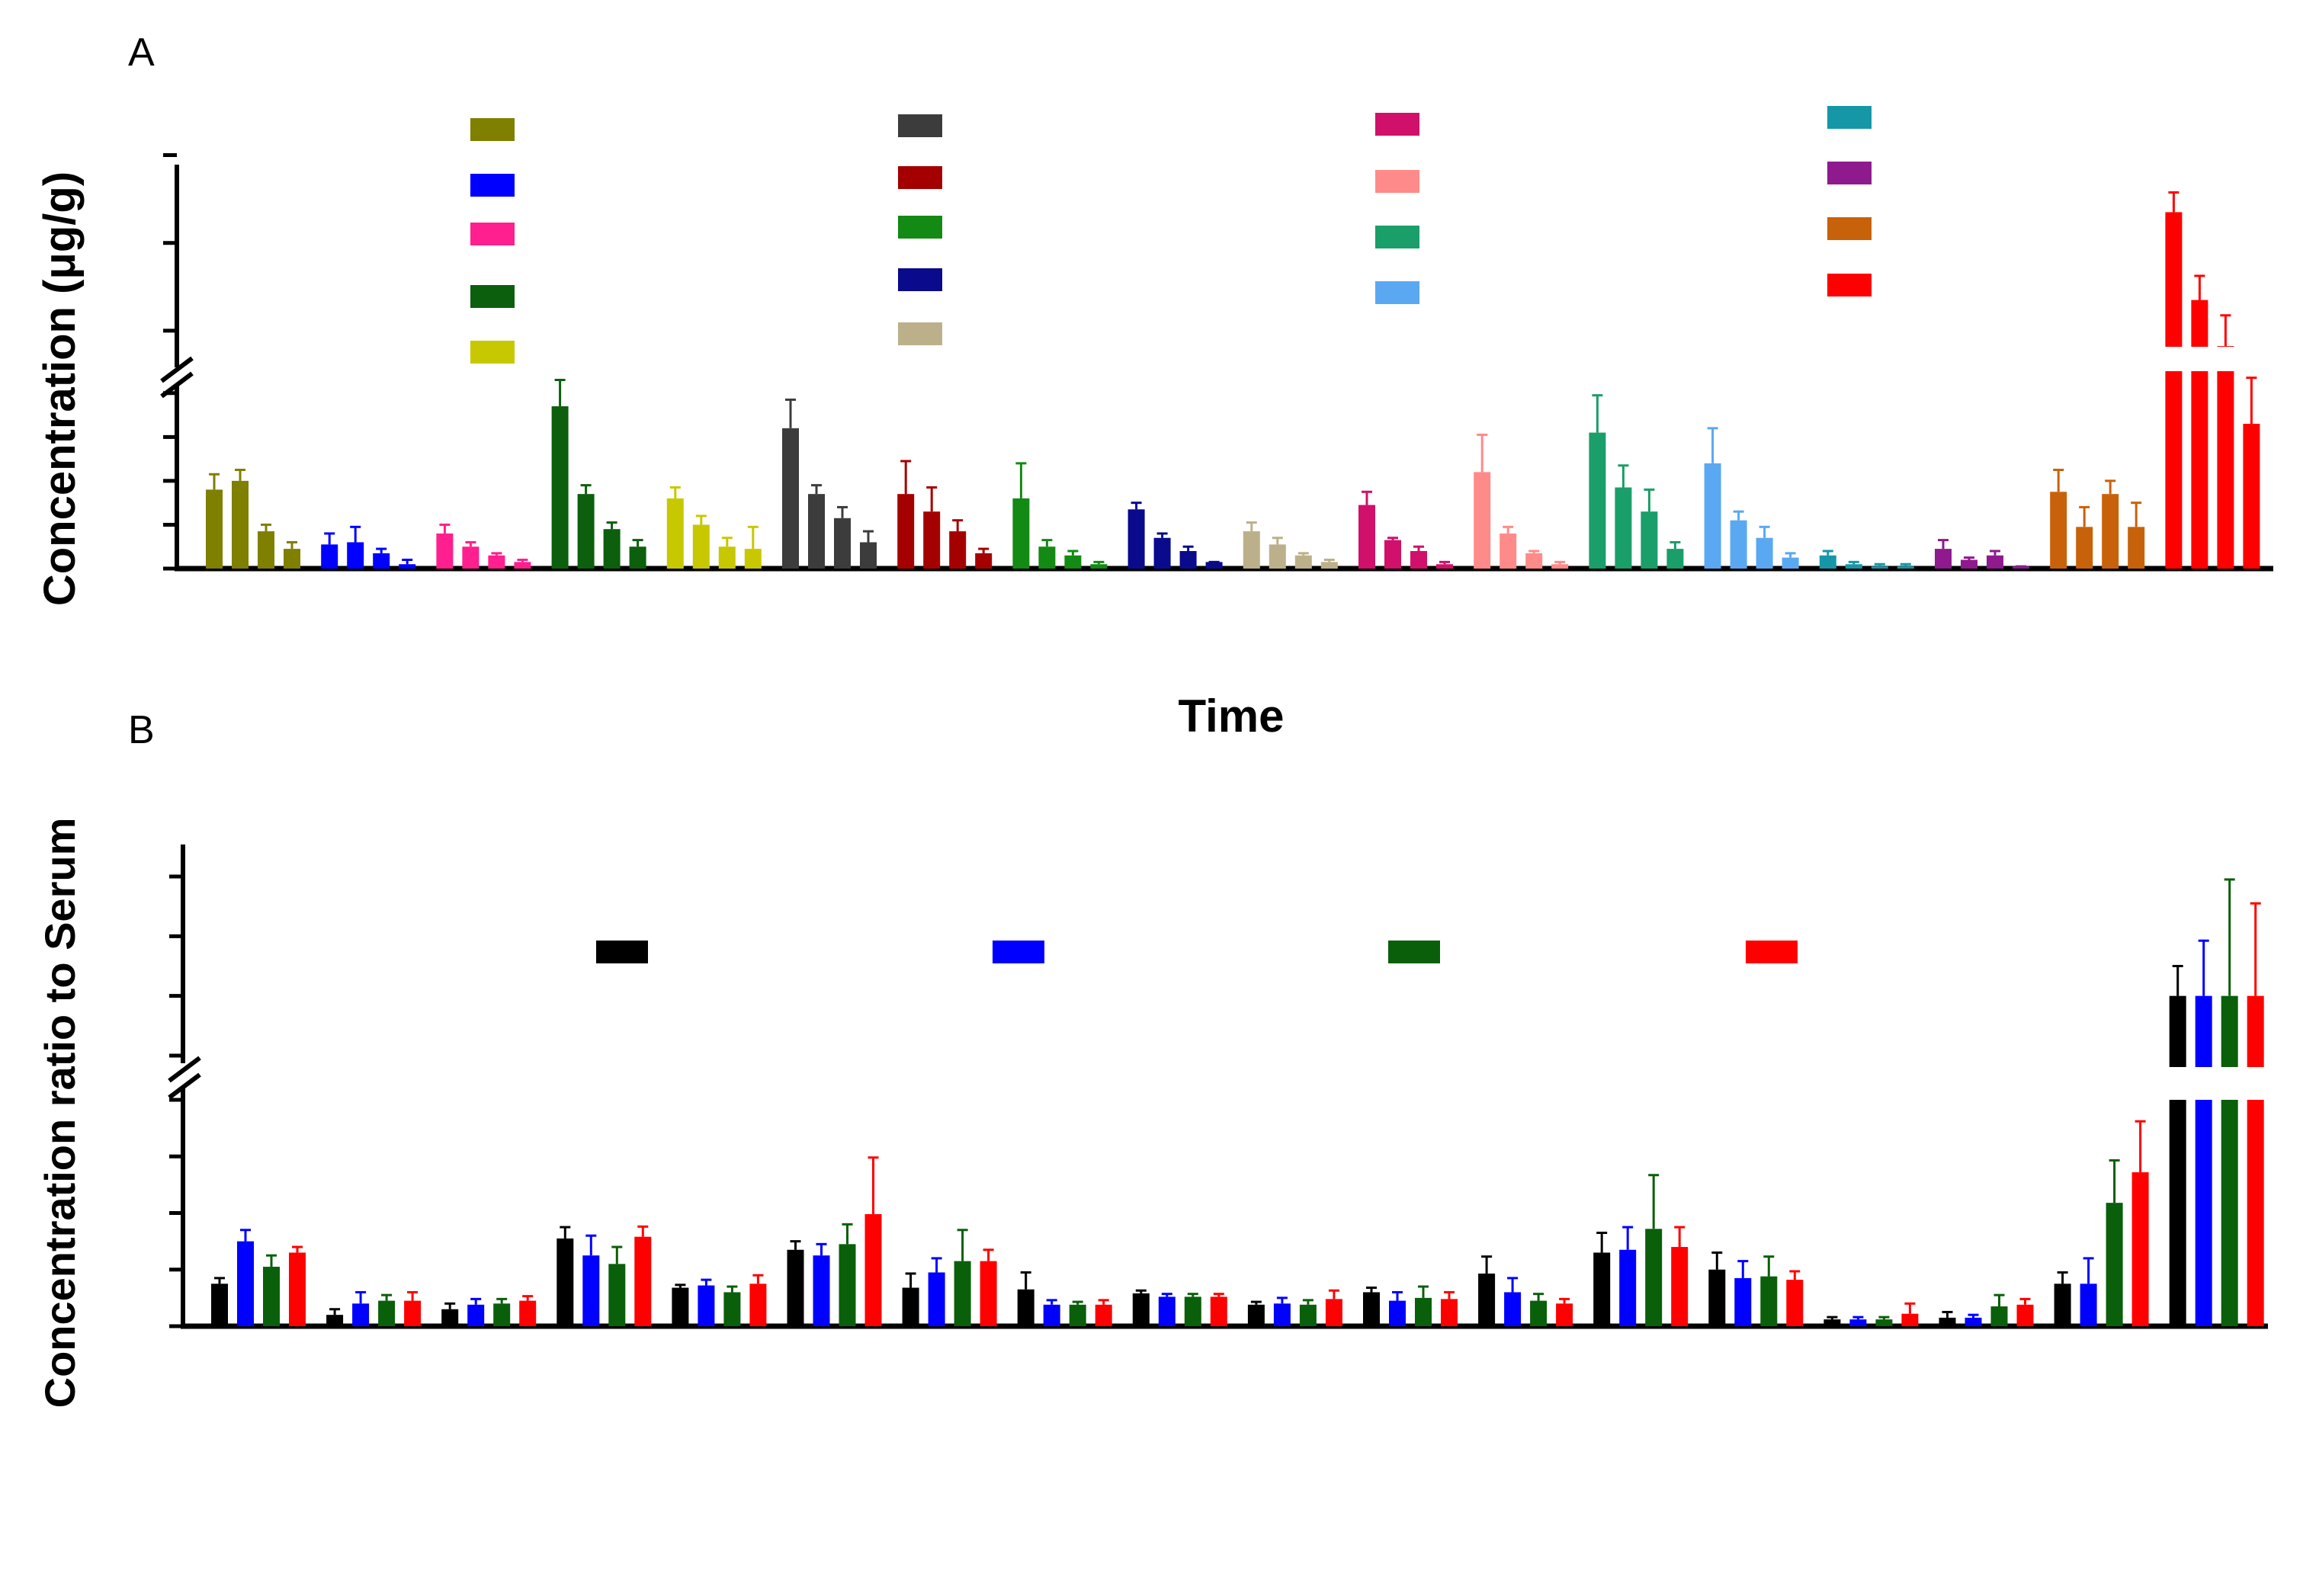 This screenshot has width=2303, height=1596. Describe the element at coordinates (141, 730) in the screenshot. I see `panel-b-label: B` at that location.